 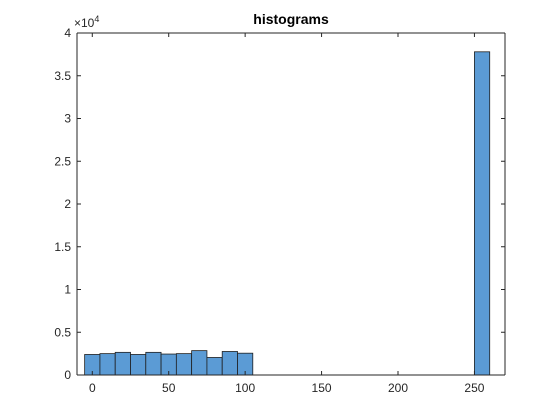 I want to click on y-tick-label: 2, so click(x=67, y=204).